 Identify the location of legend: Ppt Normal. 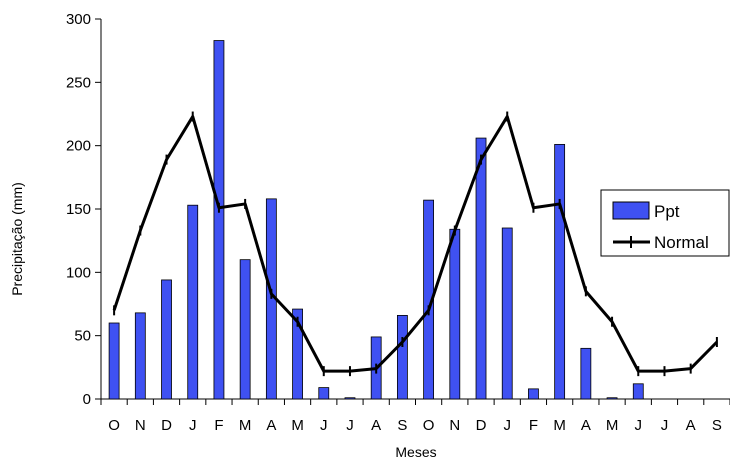
(665, 223).